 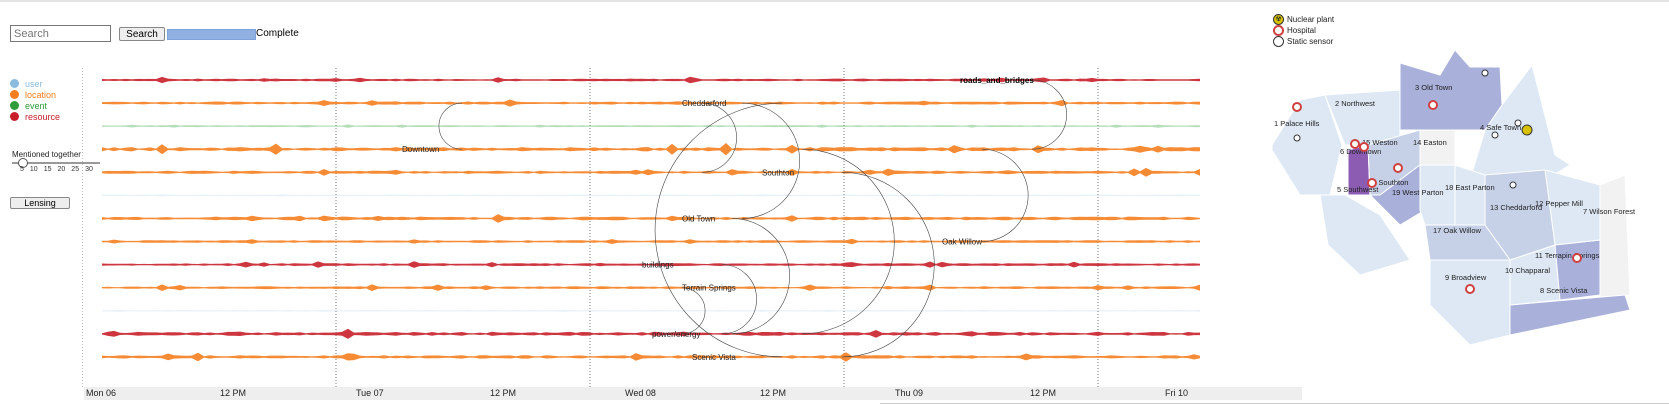 I want to click on region-5-southwest, so click(x=1365, y=235).